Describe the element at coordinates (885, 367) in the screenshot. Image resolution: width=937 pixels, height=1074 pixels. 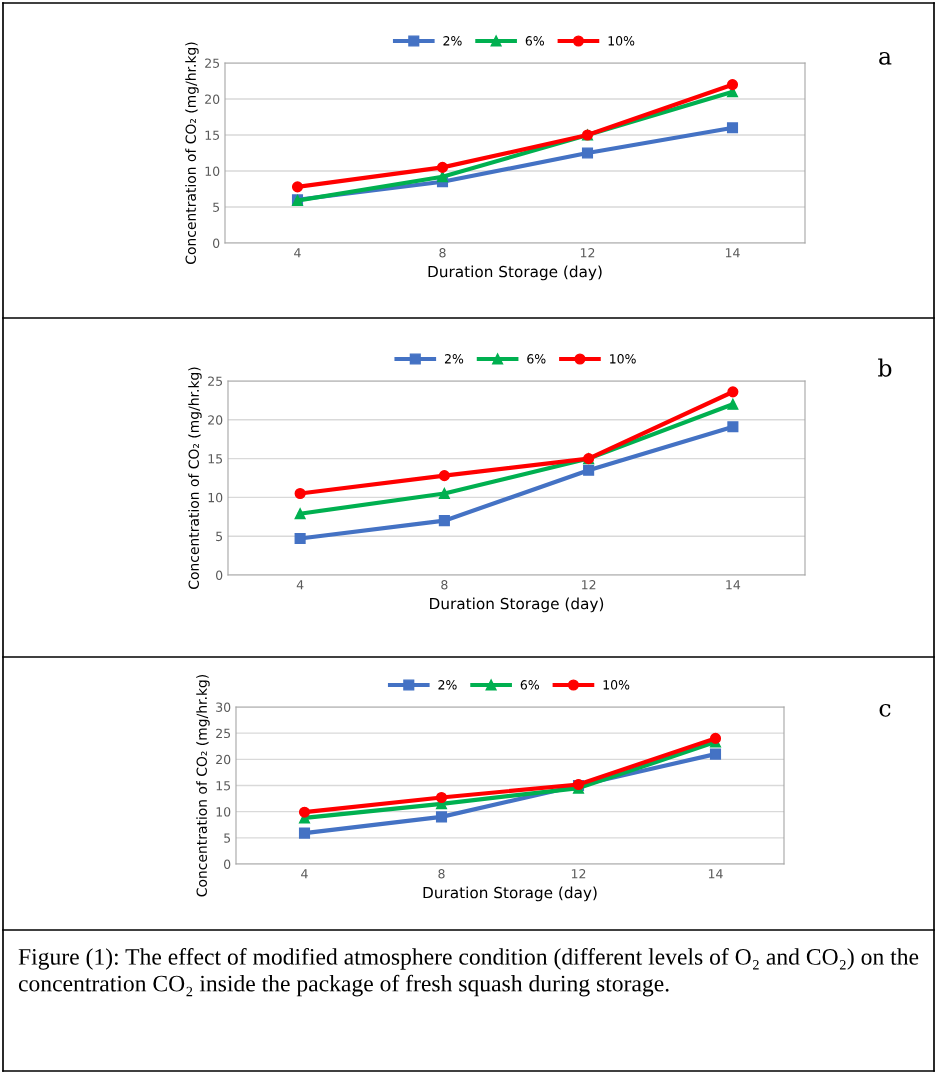
I see `text: b` at that location.